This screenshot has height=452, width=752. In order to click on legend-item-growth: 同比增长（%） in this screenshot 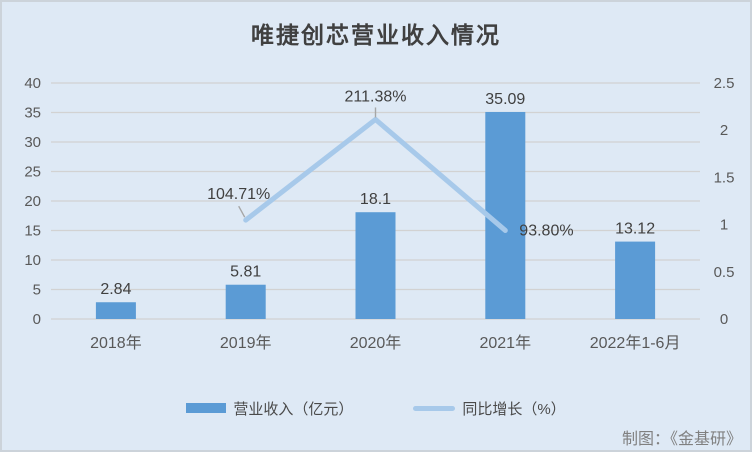, I will do `click(489, 408)`.